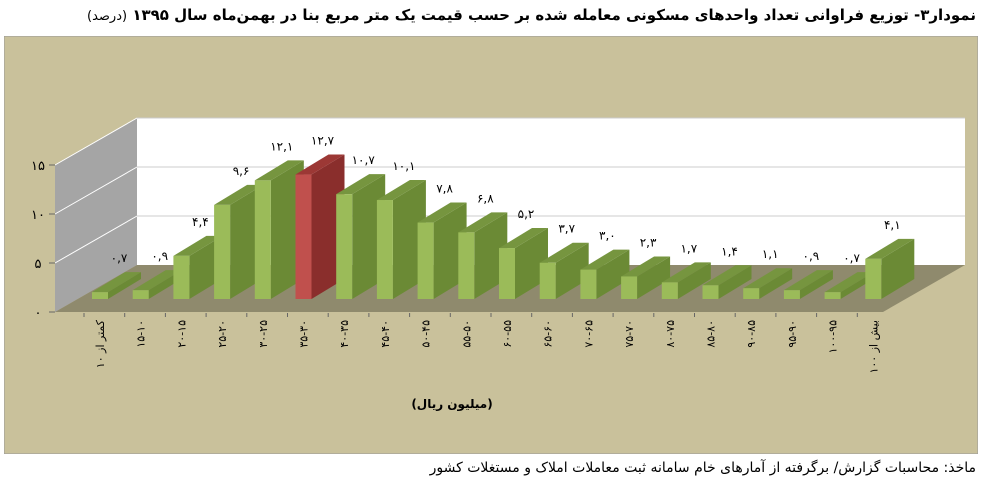  What do you see at coordinates (751, 334) in the screenshot?
I see `category-label: ۹۰-۸۵` at bounding box center [751, 334].